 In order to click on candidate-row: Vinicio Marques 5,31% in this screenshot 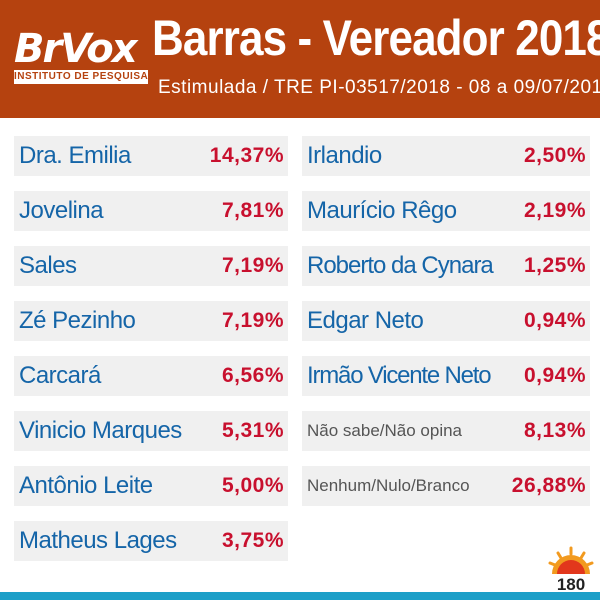, I will do `click(151, 431)`.